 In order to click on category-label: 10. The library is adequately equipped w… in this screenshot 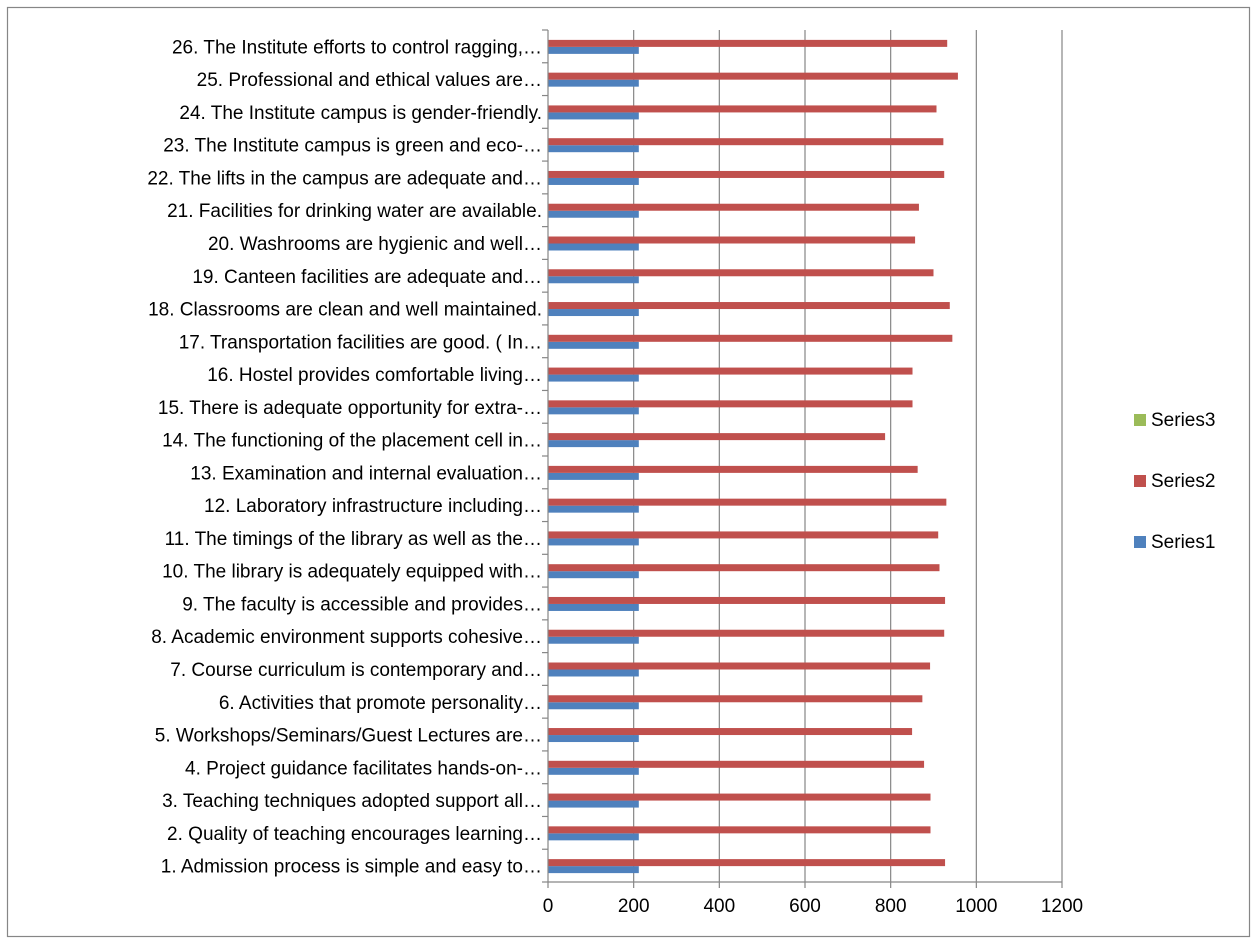, I will do `click(352, 572)`.